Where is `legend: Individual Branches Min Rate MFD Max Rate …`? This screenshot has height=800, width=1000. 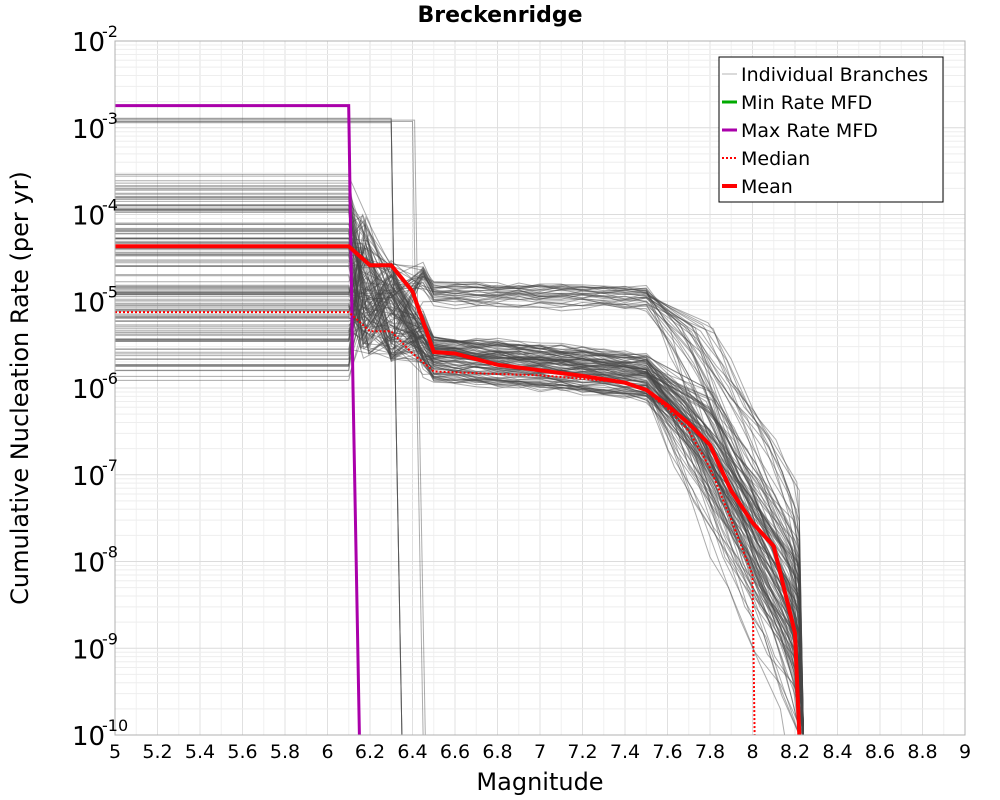 legend: Individual Branches Min Rate MFD Max Rate … is located at coordinates (831, 129).